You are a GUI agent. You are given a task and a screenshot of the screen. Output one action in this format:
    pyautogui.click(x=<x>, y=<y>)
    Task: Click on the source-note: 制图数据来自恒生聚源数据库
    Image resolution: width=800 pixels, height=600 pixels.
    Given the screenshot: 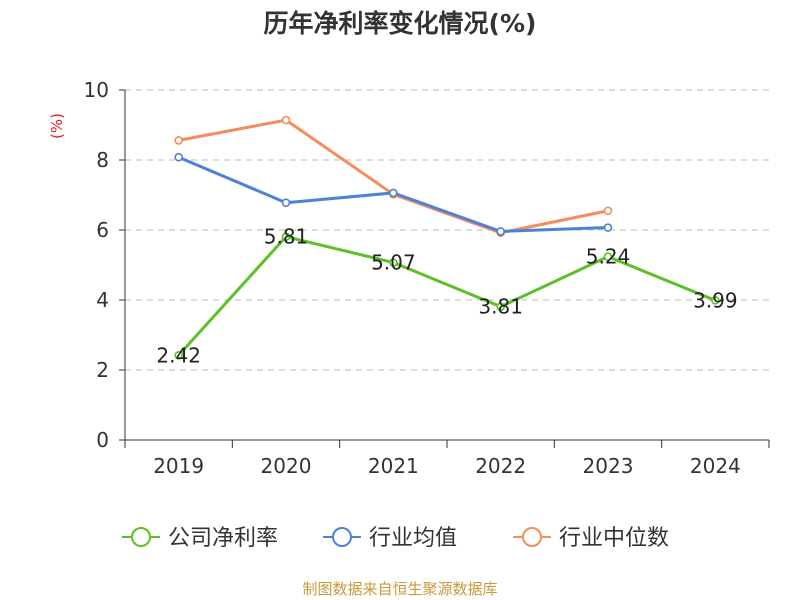 What is the action you would take?
    pyautogui.click(x=400, y=589)
    